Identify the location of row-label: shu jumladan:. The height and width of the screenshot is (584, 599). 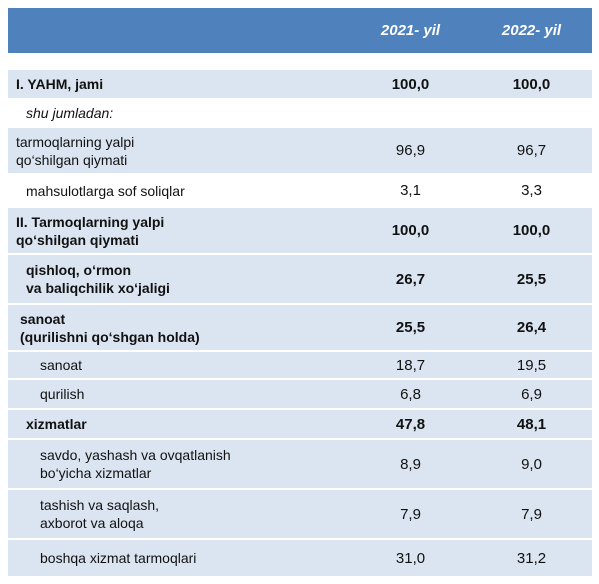
(179, 113).